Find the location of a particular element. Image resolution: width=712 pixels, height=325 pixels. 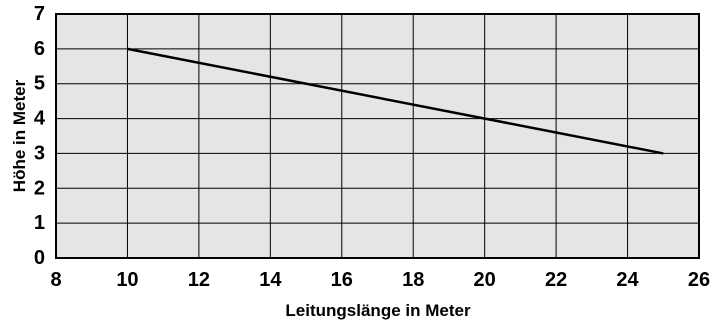

x-tick-label: 8 is located at coordinates (55, 280).